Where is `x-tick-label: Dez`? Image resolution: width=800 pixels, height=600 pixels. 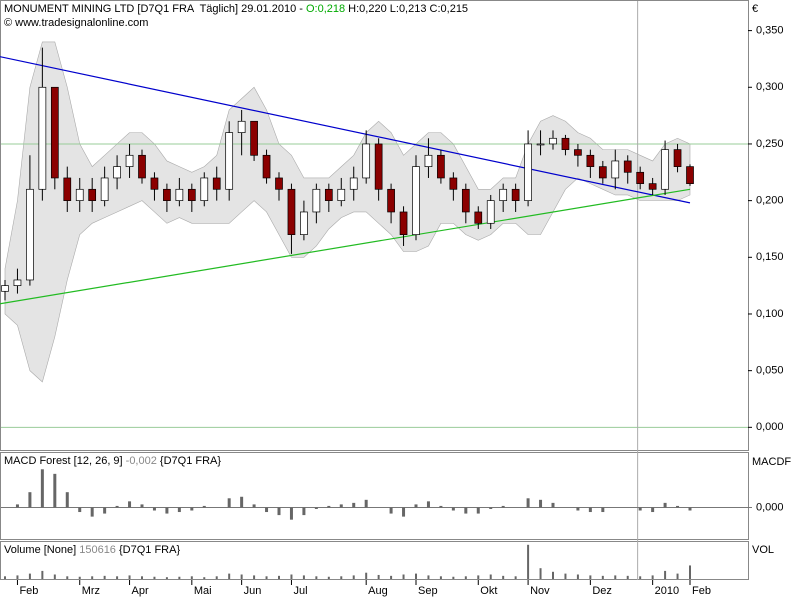 x-tick-label: Dez is located at coordinates (602, 591).